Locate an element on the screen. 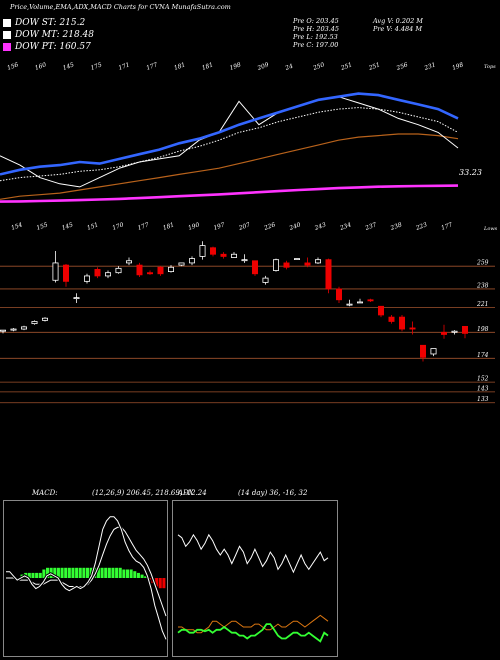  ema-top-label: 250 is located at coordinates (318, 66).